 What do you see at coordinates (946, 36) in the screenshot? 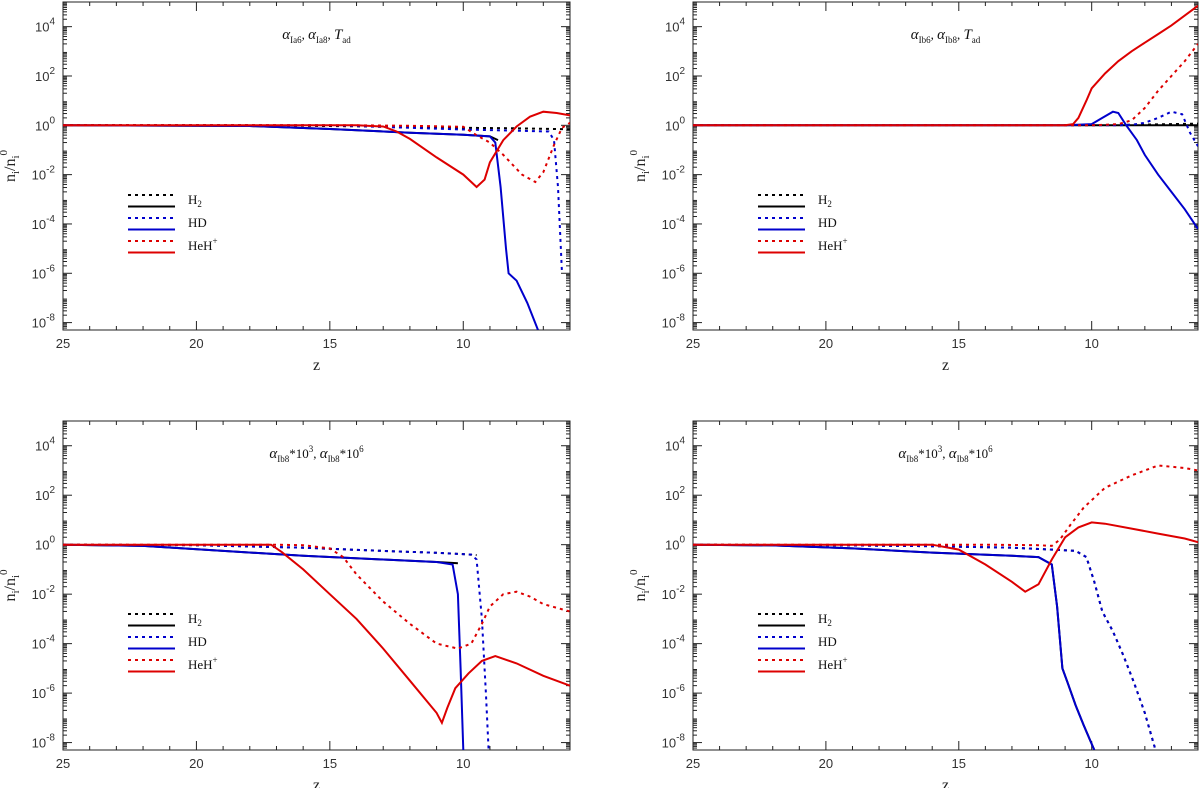
I see `chart-title: αIb6, αIb8, Tad` at bounding box center [946, 36].